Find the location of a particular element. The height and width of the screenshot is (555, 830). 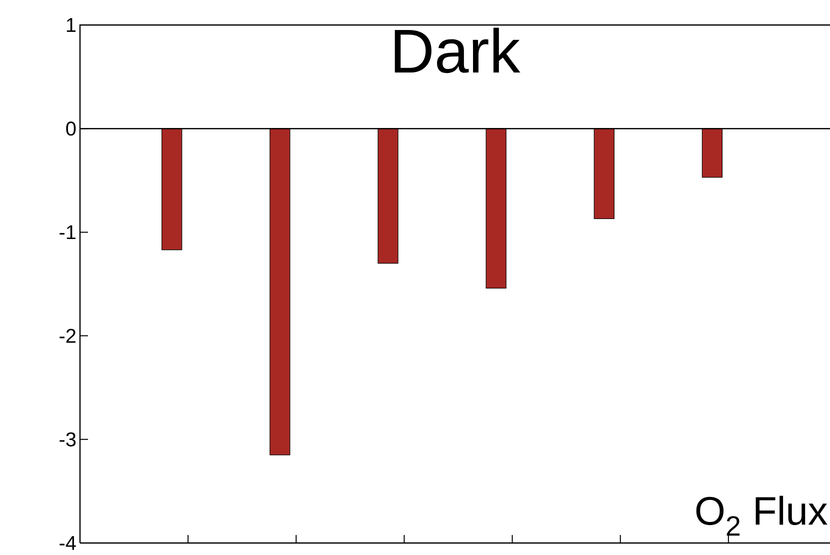

y-tick-label: 1 is located at coordinates (71, 25).